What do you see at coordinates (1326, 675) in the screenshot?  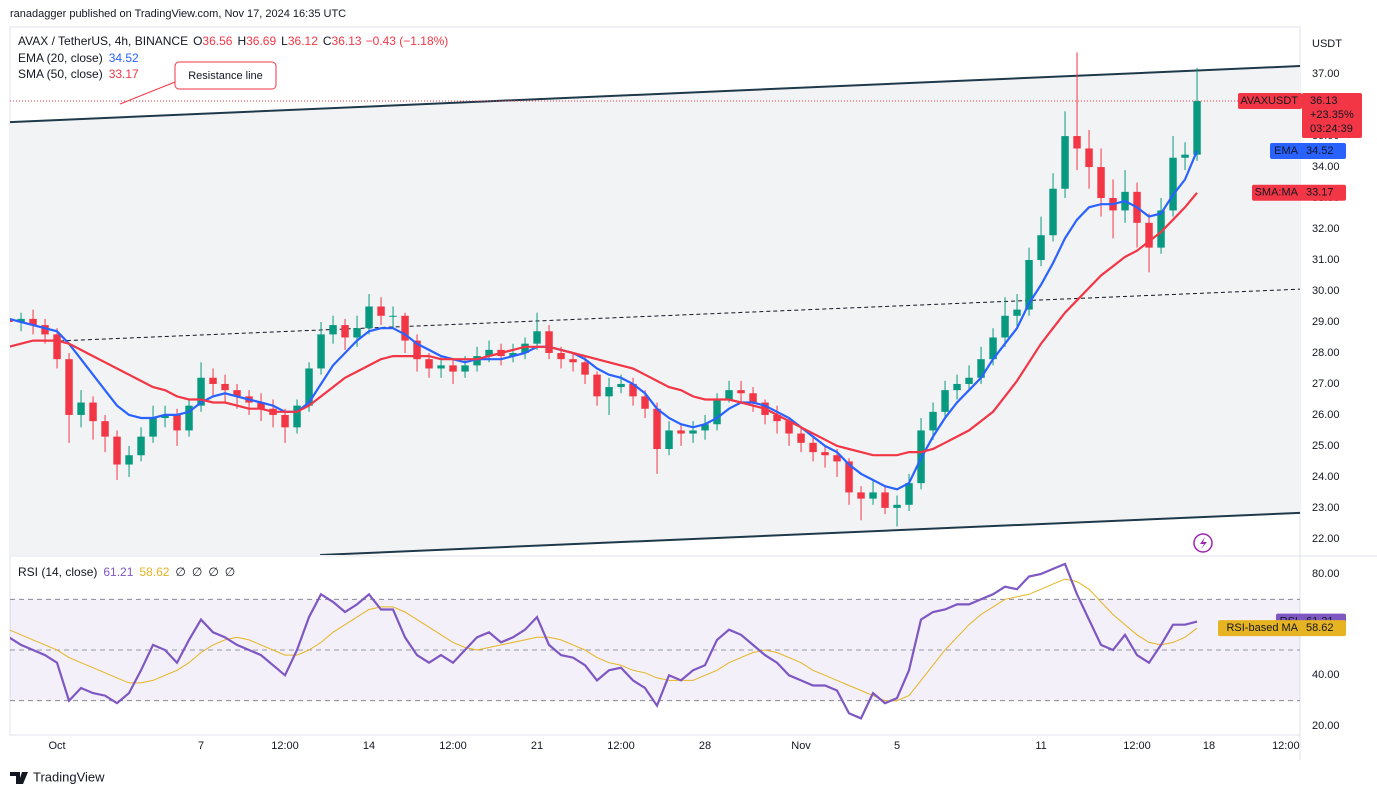 I see `rsi-tick-label: 40.00` at bounding box center [1326, 675].